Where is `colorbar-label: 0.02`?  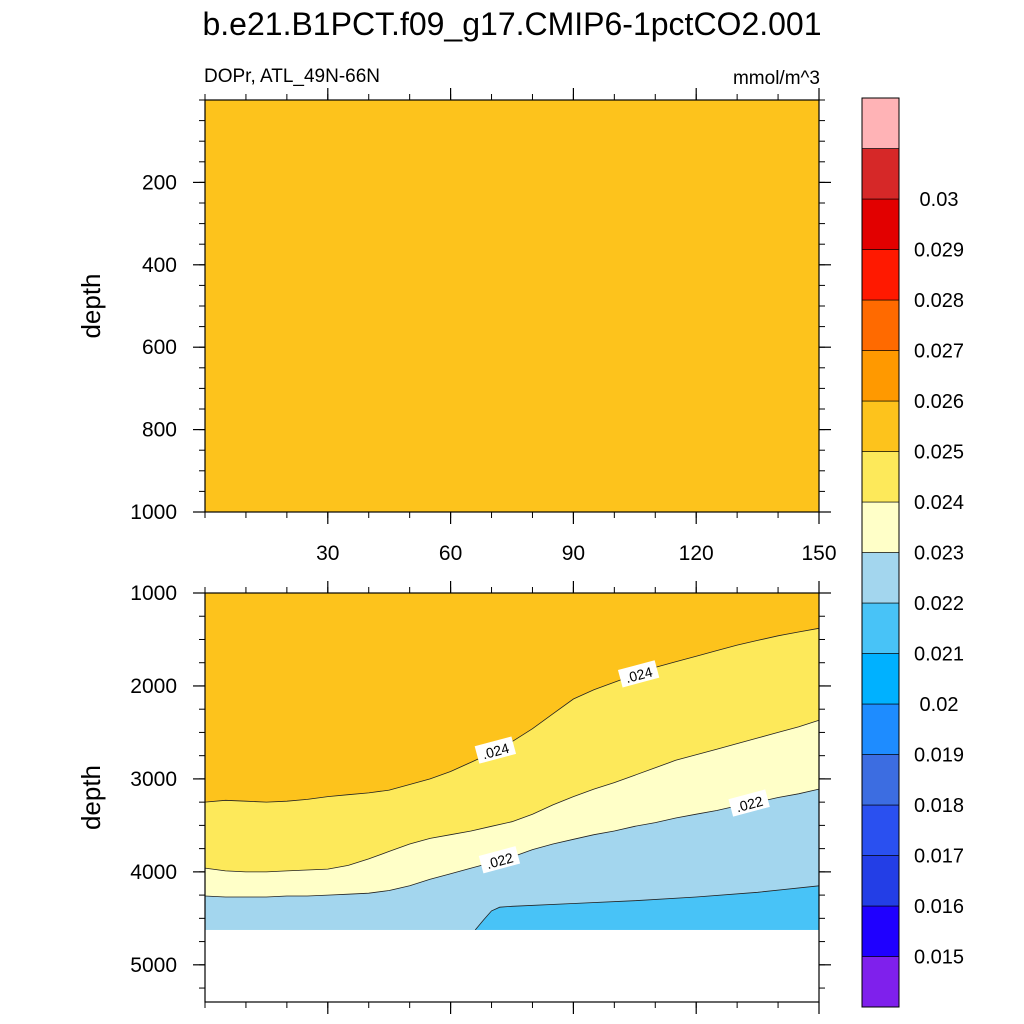
colorbar-label: 0.02 is located at coordinates (939, 705).